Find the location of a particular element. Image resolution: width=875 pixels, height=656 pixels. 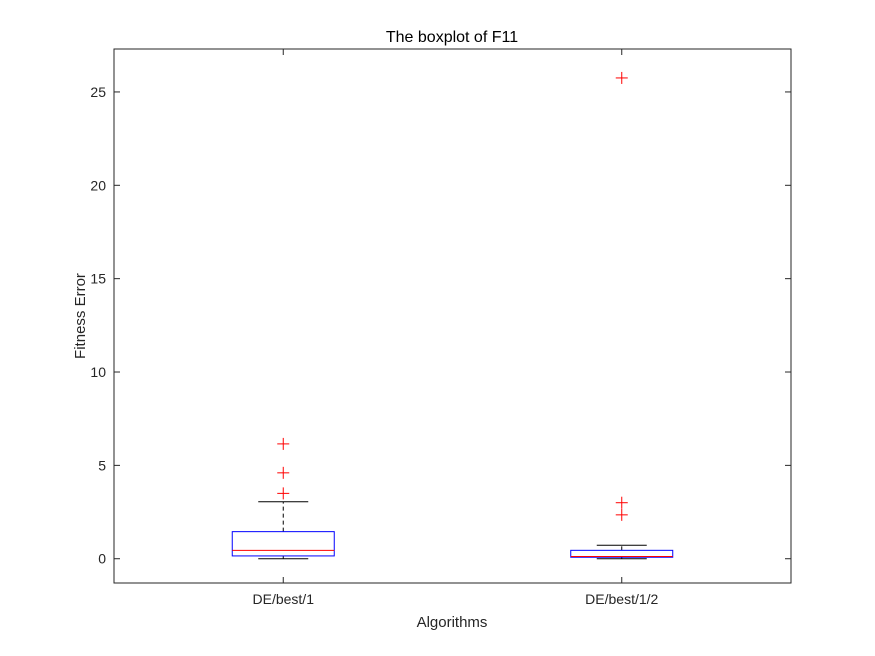

y-axis-label: Fitness Error is located at coordinates (80, 316).